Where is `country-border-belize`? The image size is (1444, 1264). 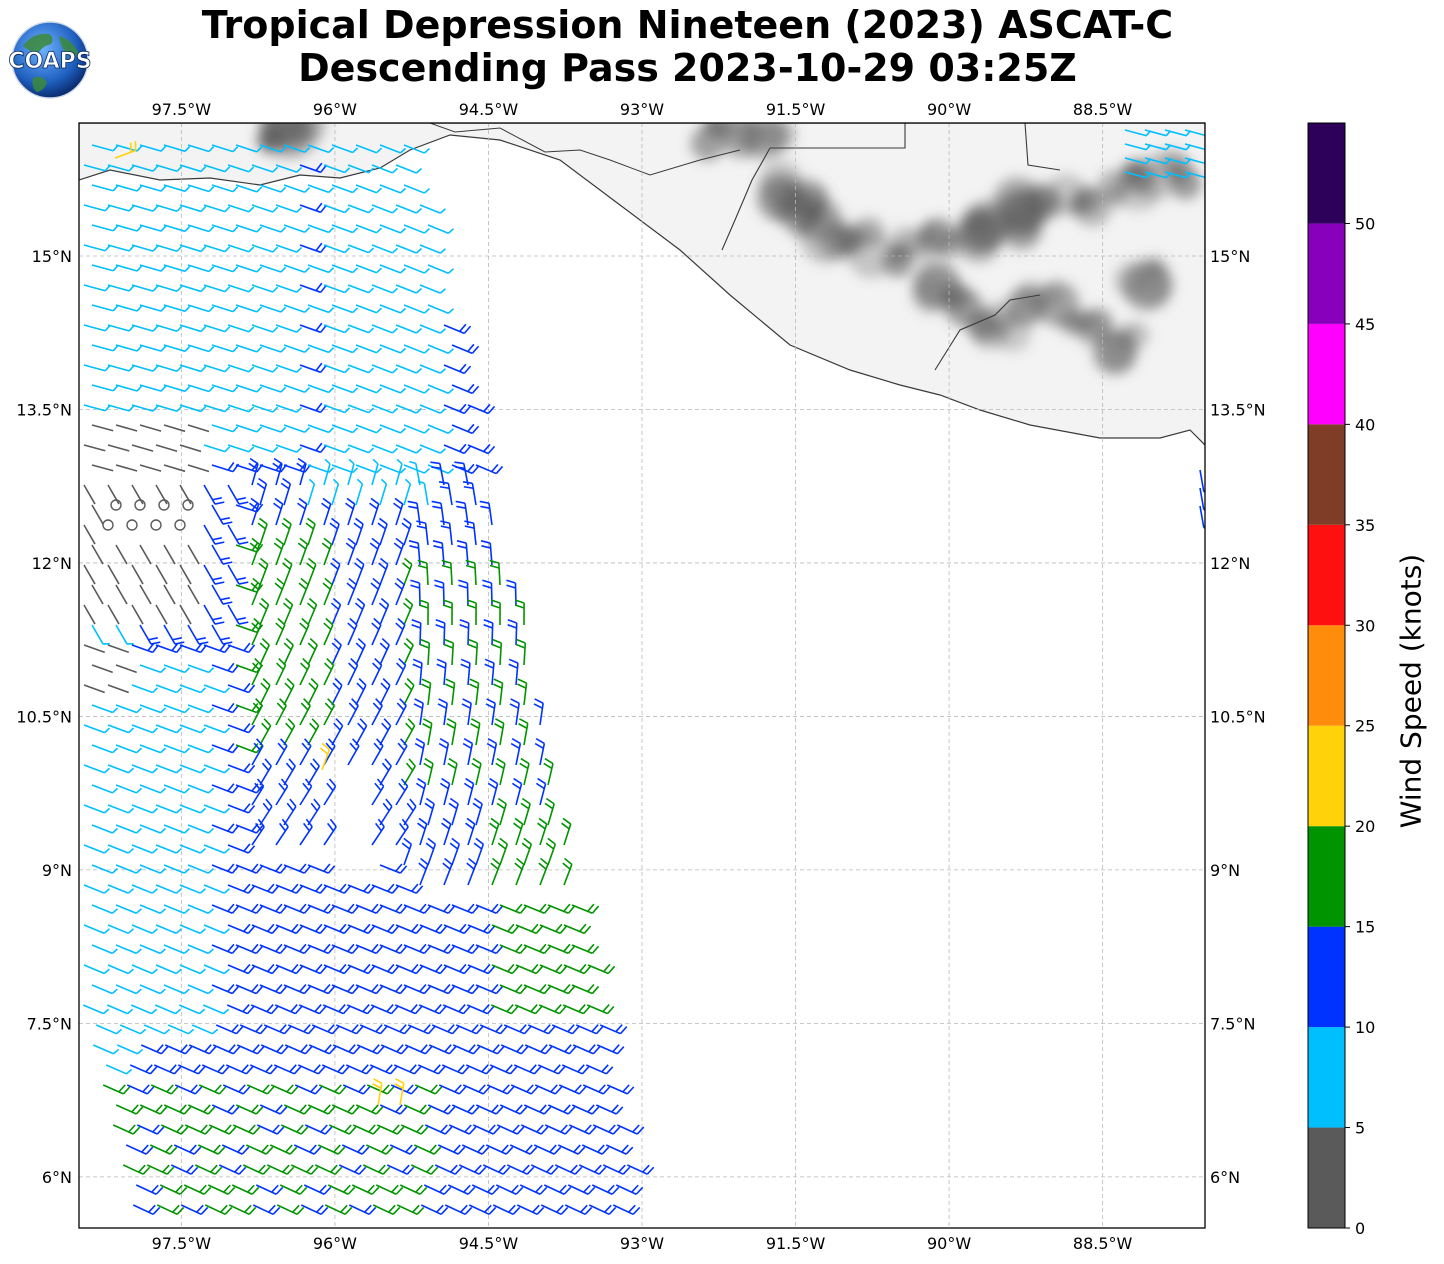
country-border-belize is located at coordinates (1042, 147).